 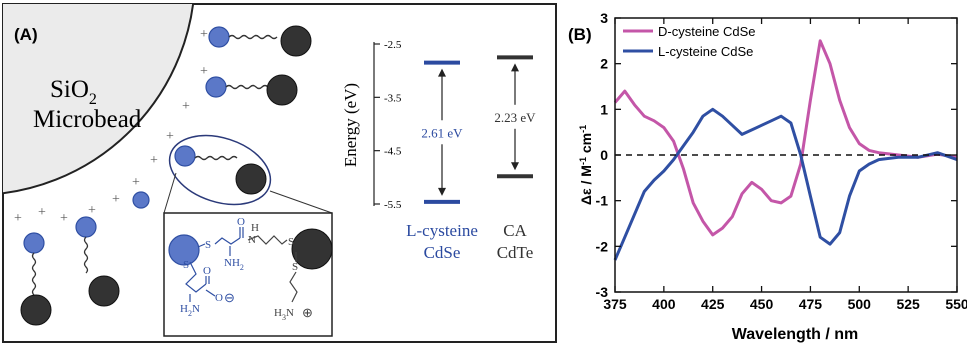 I want to click on panel-a-label: (A), so click(x=26, y=34).